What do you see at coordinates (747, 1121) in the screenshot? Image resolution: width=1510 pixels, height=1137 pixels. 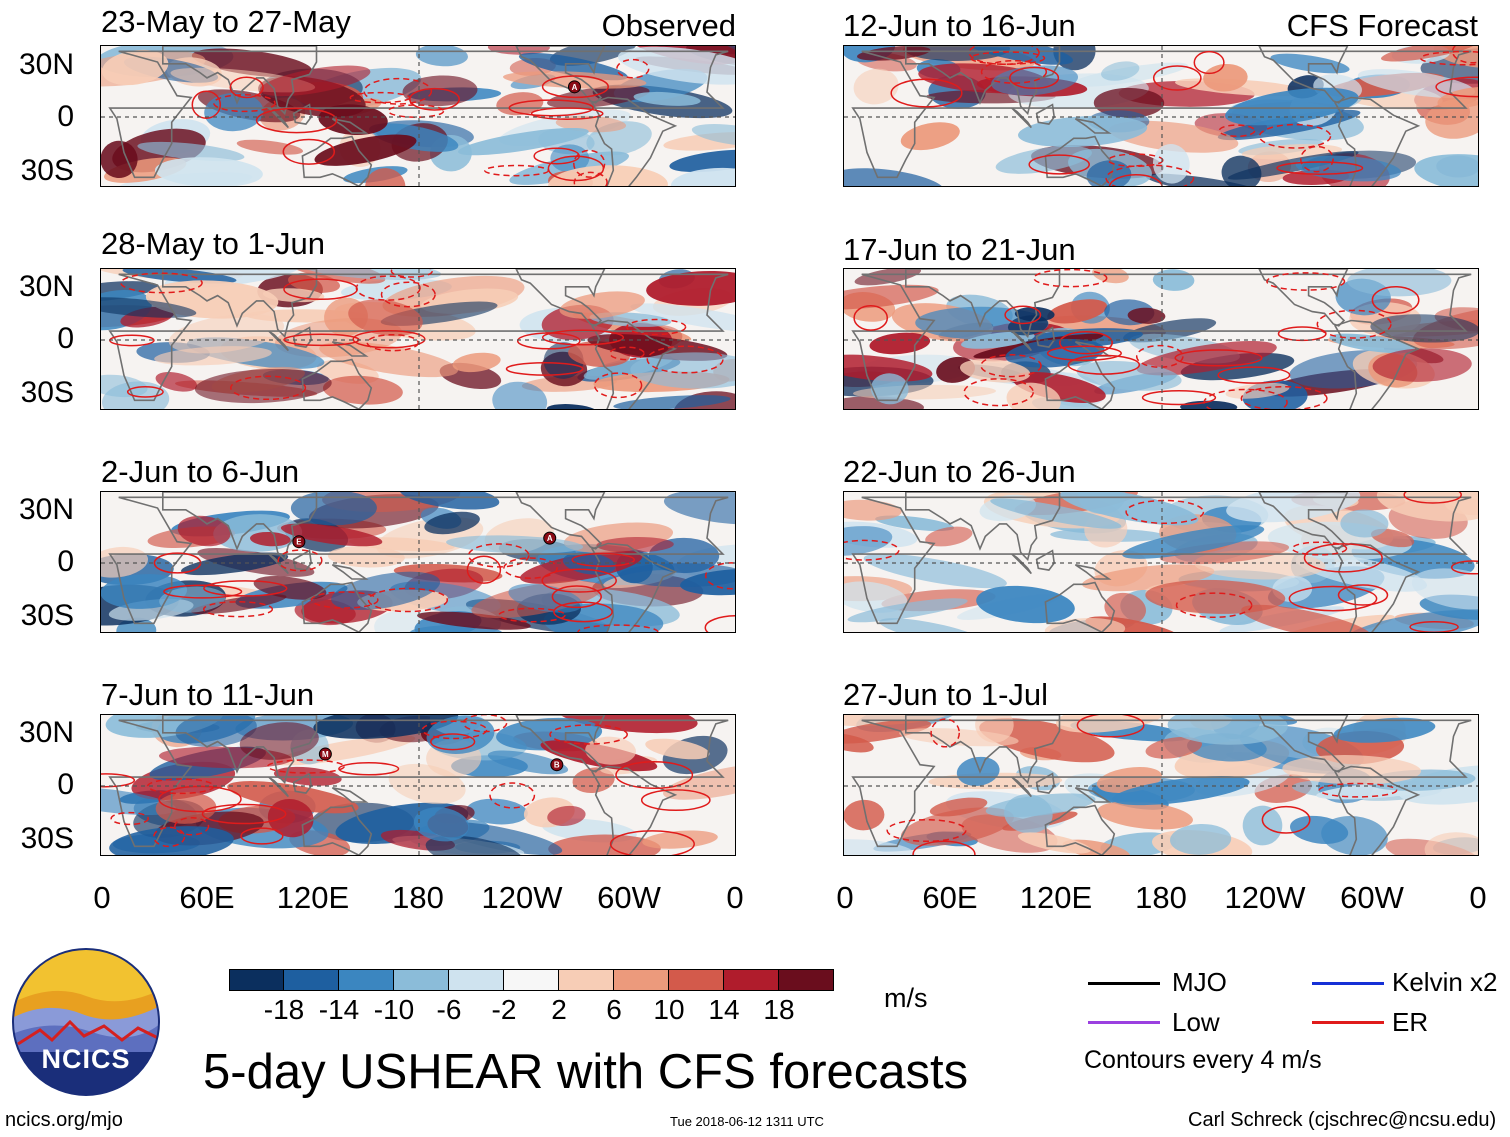 I see `footer-timestamp: Tue 2018-06-12 1311 UTC` at bounding box center [747, 1121].